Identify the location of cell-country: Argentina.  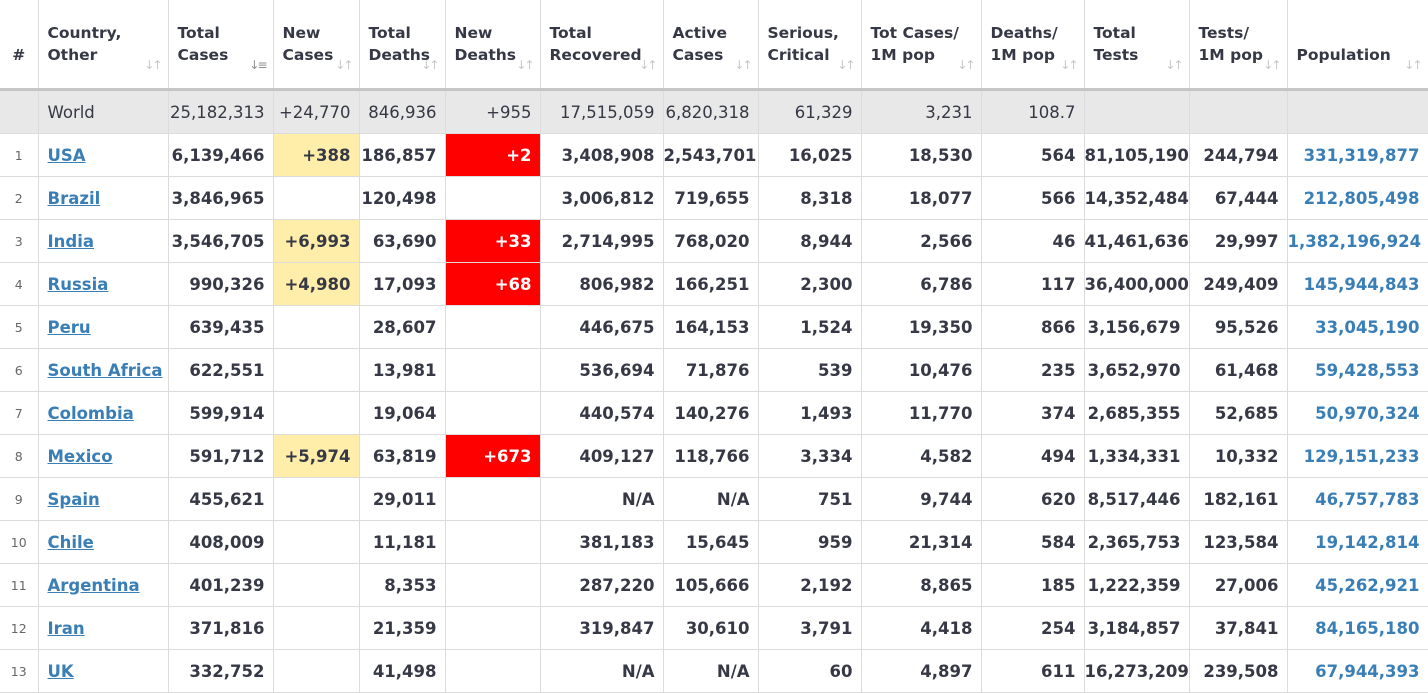
(103, 585).